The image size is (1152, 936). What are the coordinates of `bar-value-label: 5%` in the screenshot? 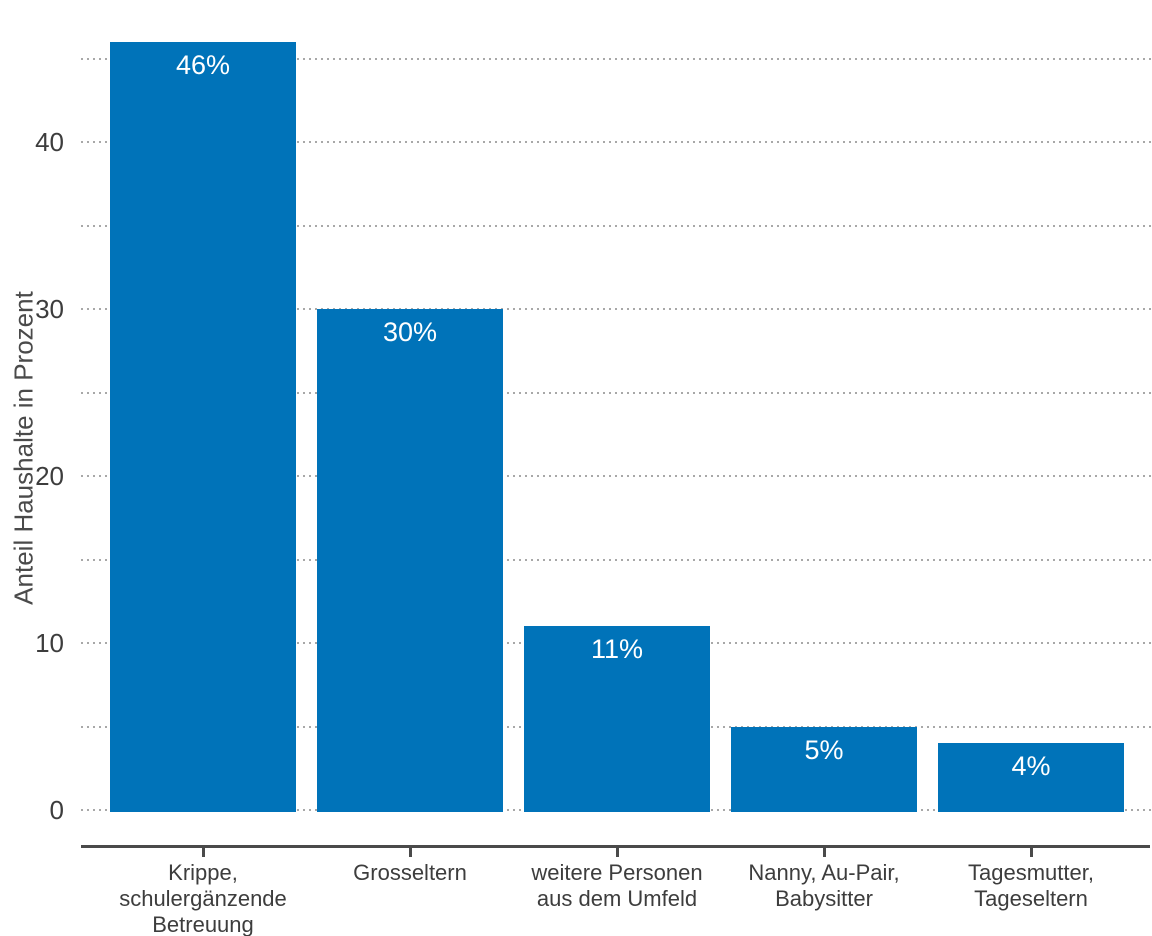 It's located at (824, 750).